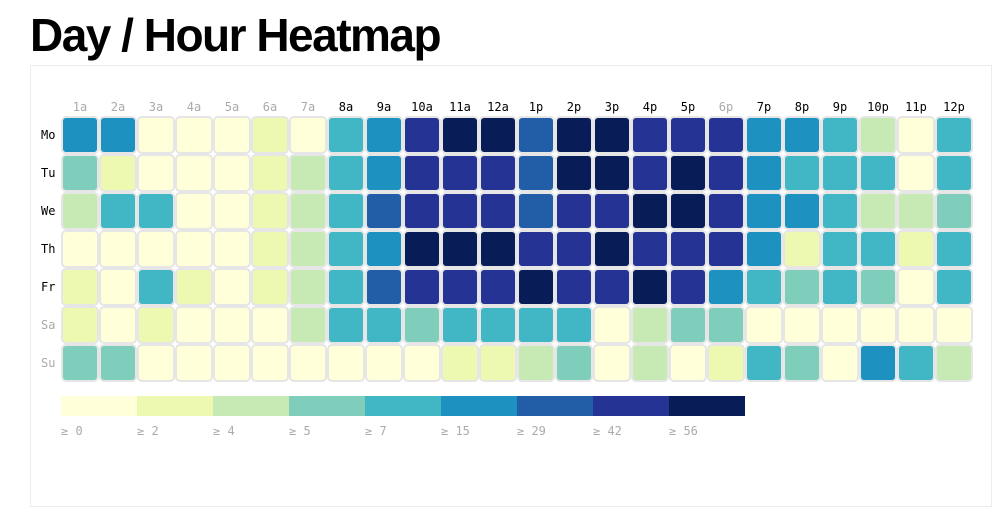 The height and width of the screenshot is (507, 1003). What do you see at coordinates (300, 431) in the screenshot?
I see `legend-label: ≥ 5` at bounding box center [300, 431].